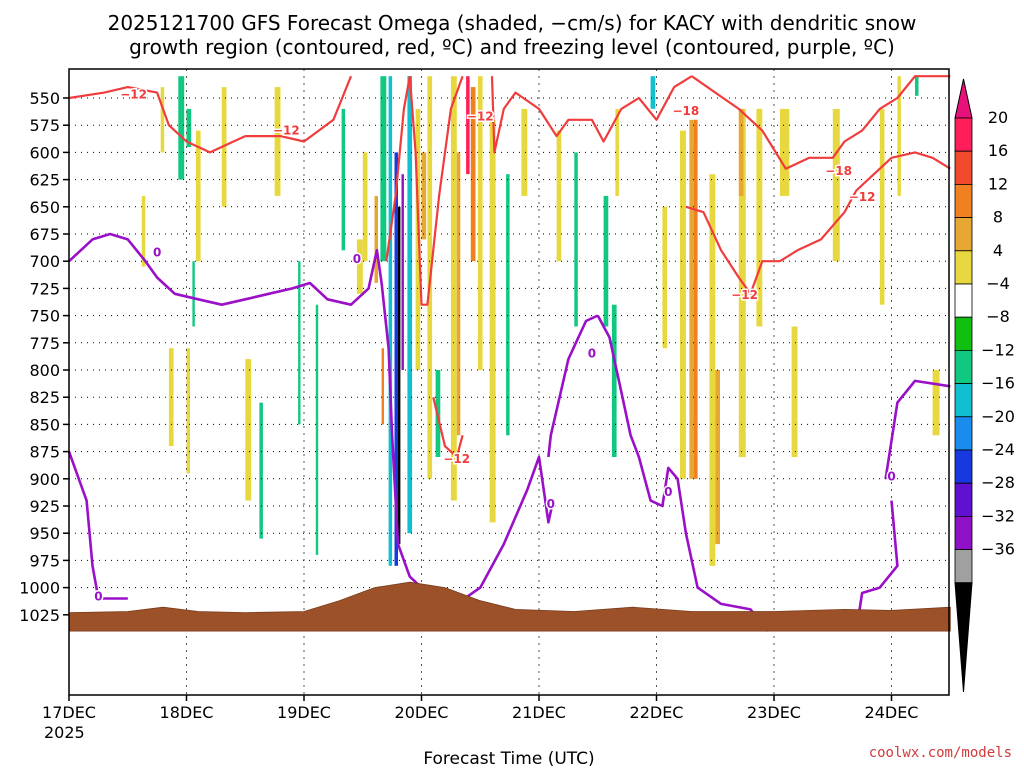  What do you see at coordinates (998, 416) in the screenshot?
I see `colorbar-label-9: −20` at bounding box center [998, 416].